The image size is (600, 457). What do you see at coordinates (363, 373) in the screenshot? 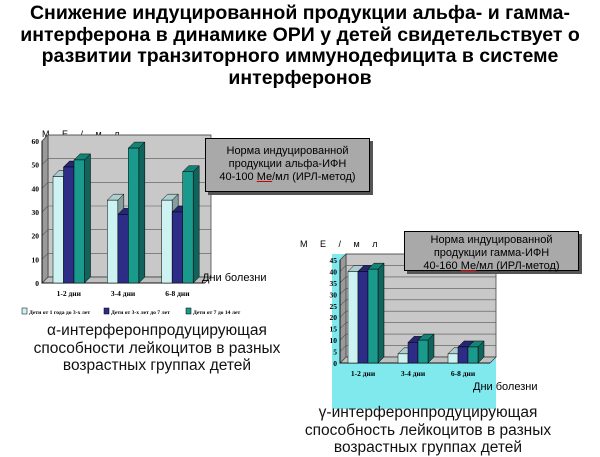
I see `gamma-x-tick-label: 1-2 дни` at bounding box center [363, 373].